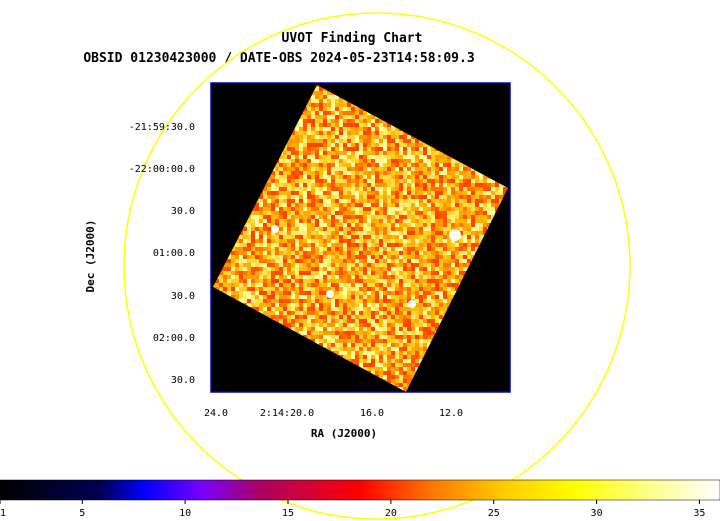 This screenshot has width=720, height=521. What do you see at coordinates (162, 127) in the screenshot?
I see `dec-tick-label: -21:59:30.0` at bounding box center [162, 127].